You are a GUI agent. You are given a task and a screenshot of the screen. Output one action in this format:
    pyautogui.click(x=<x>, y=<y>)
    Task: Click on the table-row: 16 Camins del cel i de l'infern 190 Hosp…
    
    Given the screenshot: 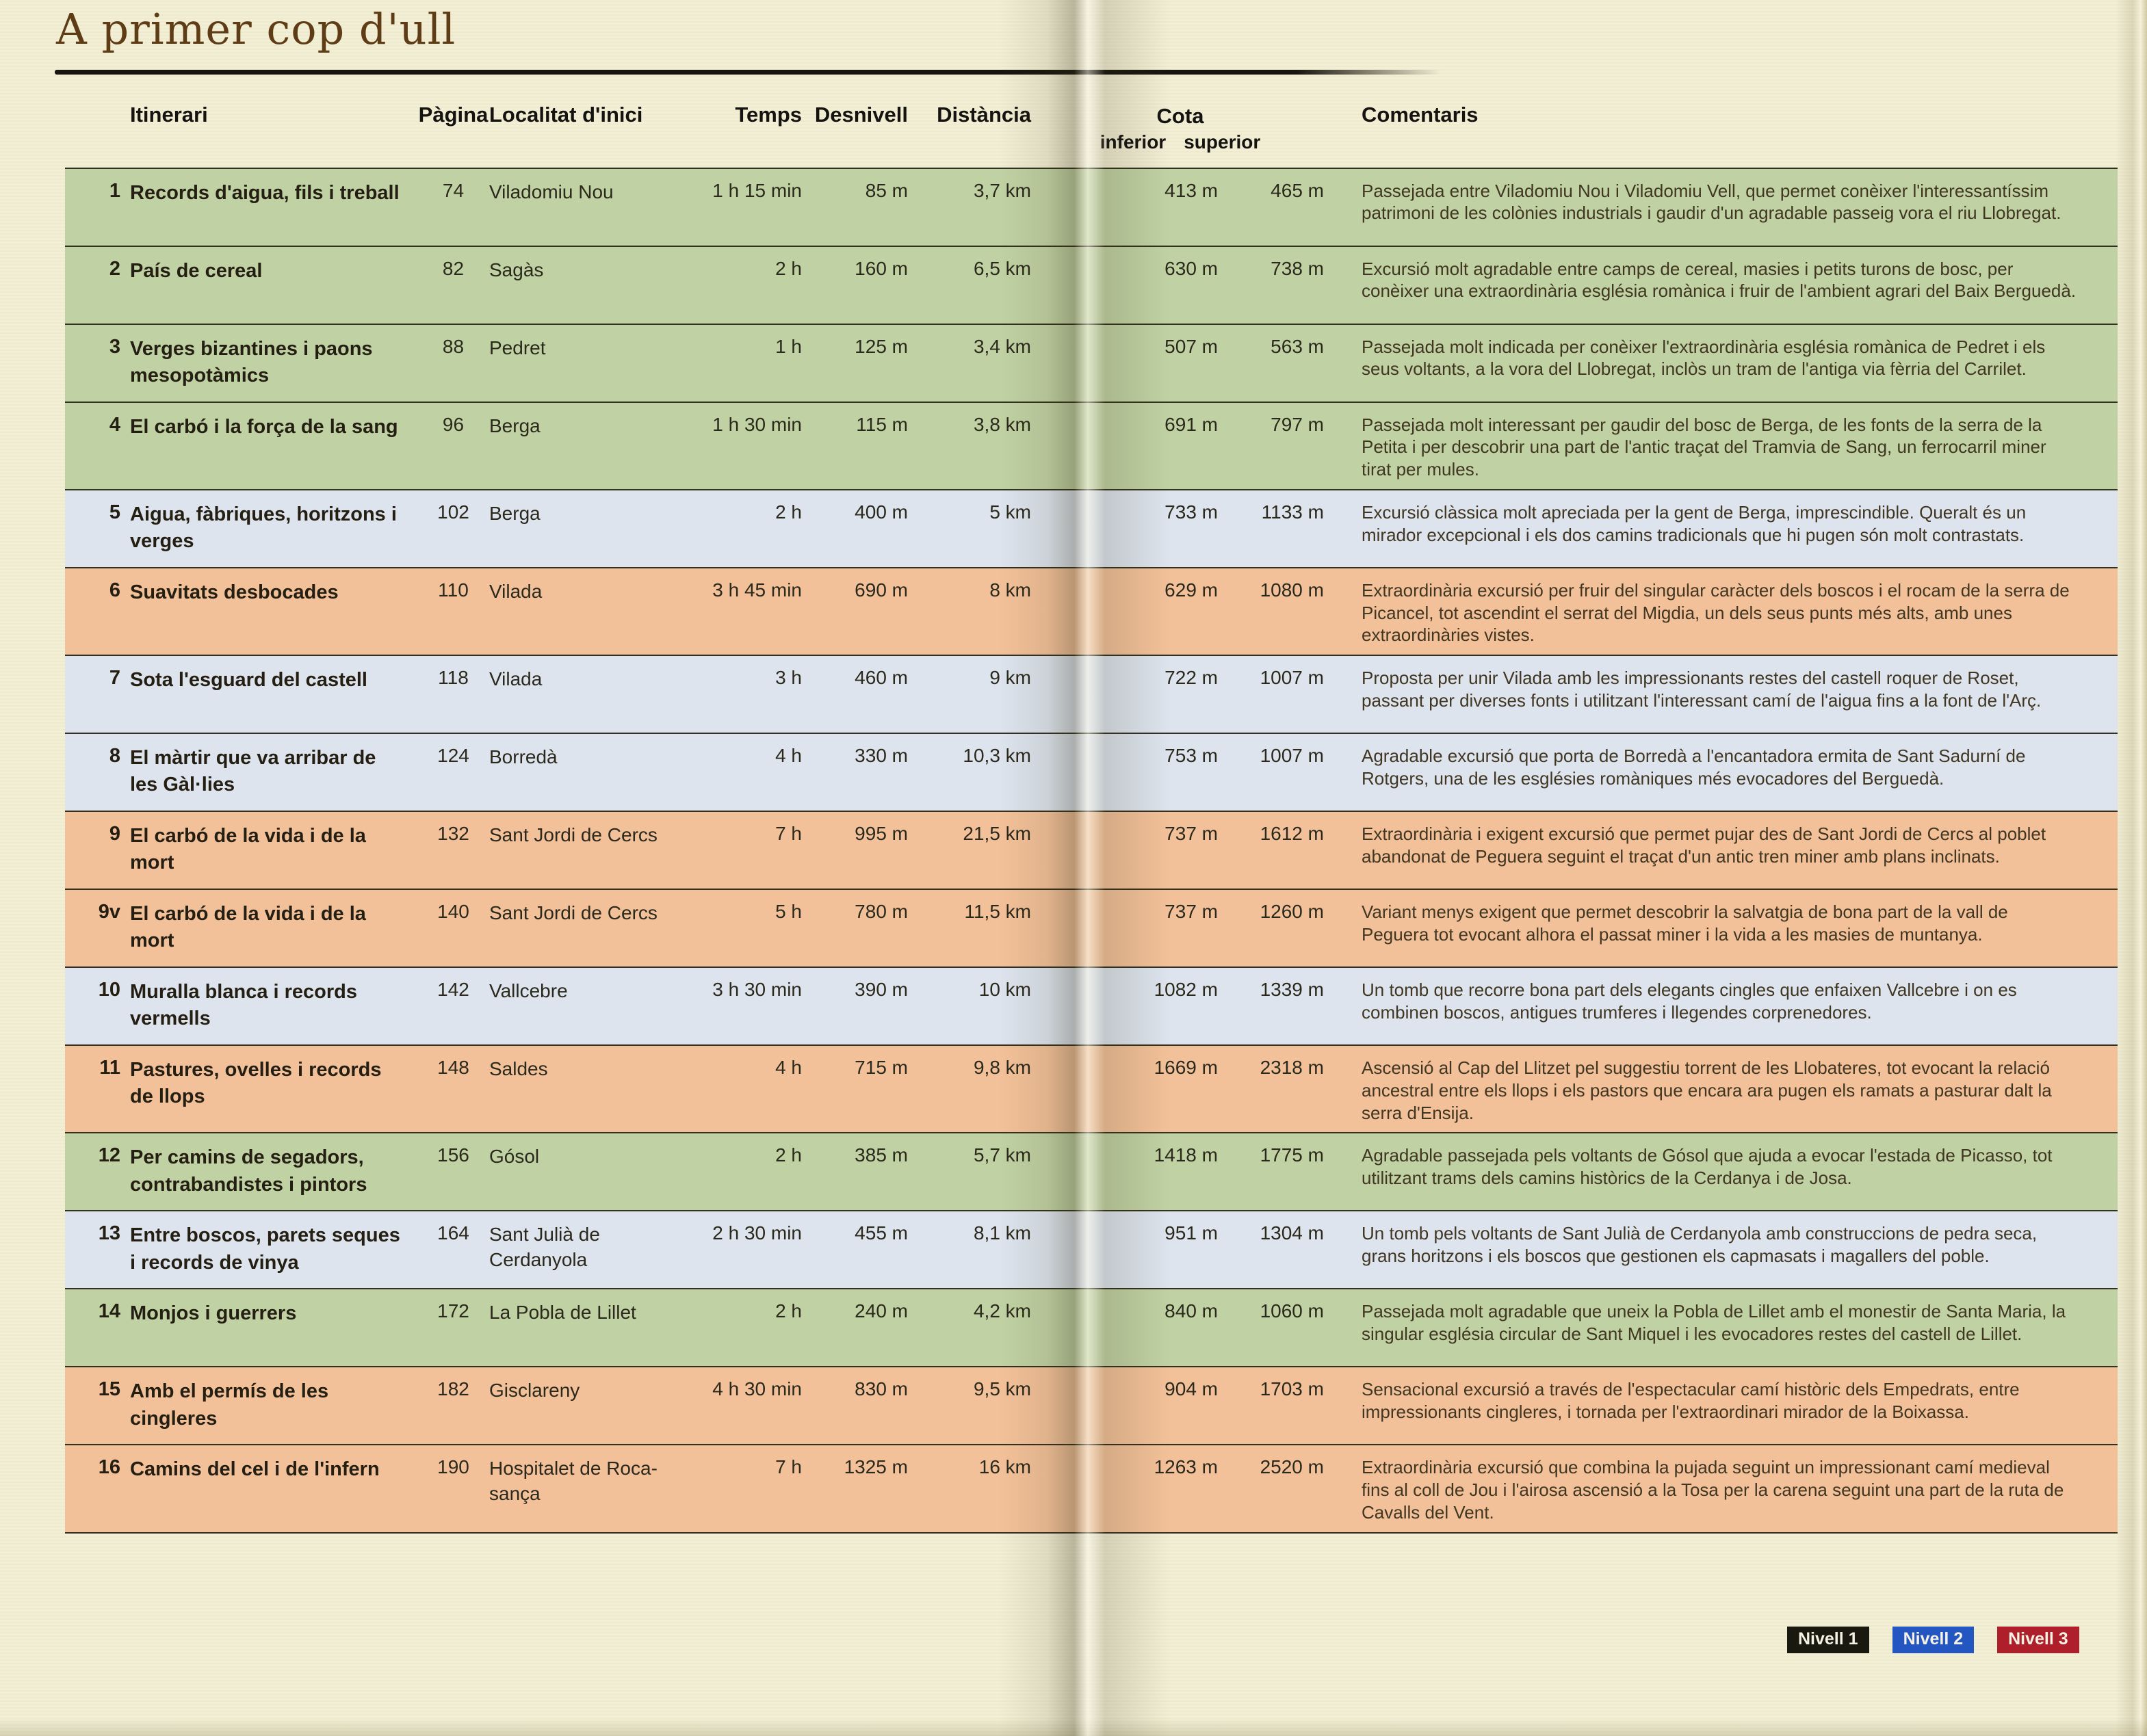 What is the action you would take?
    pyautogui.click(x=1091, y=1489)
    